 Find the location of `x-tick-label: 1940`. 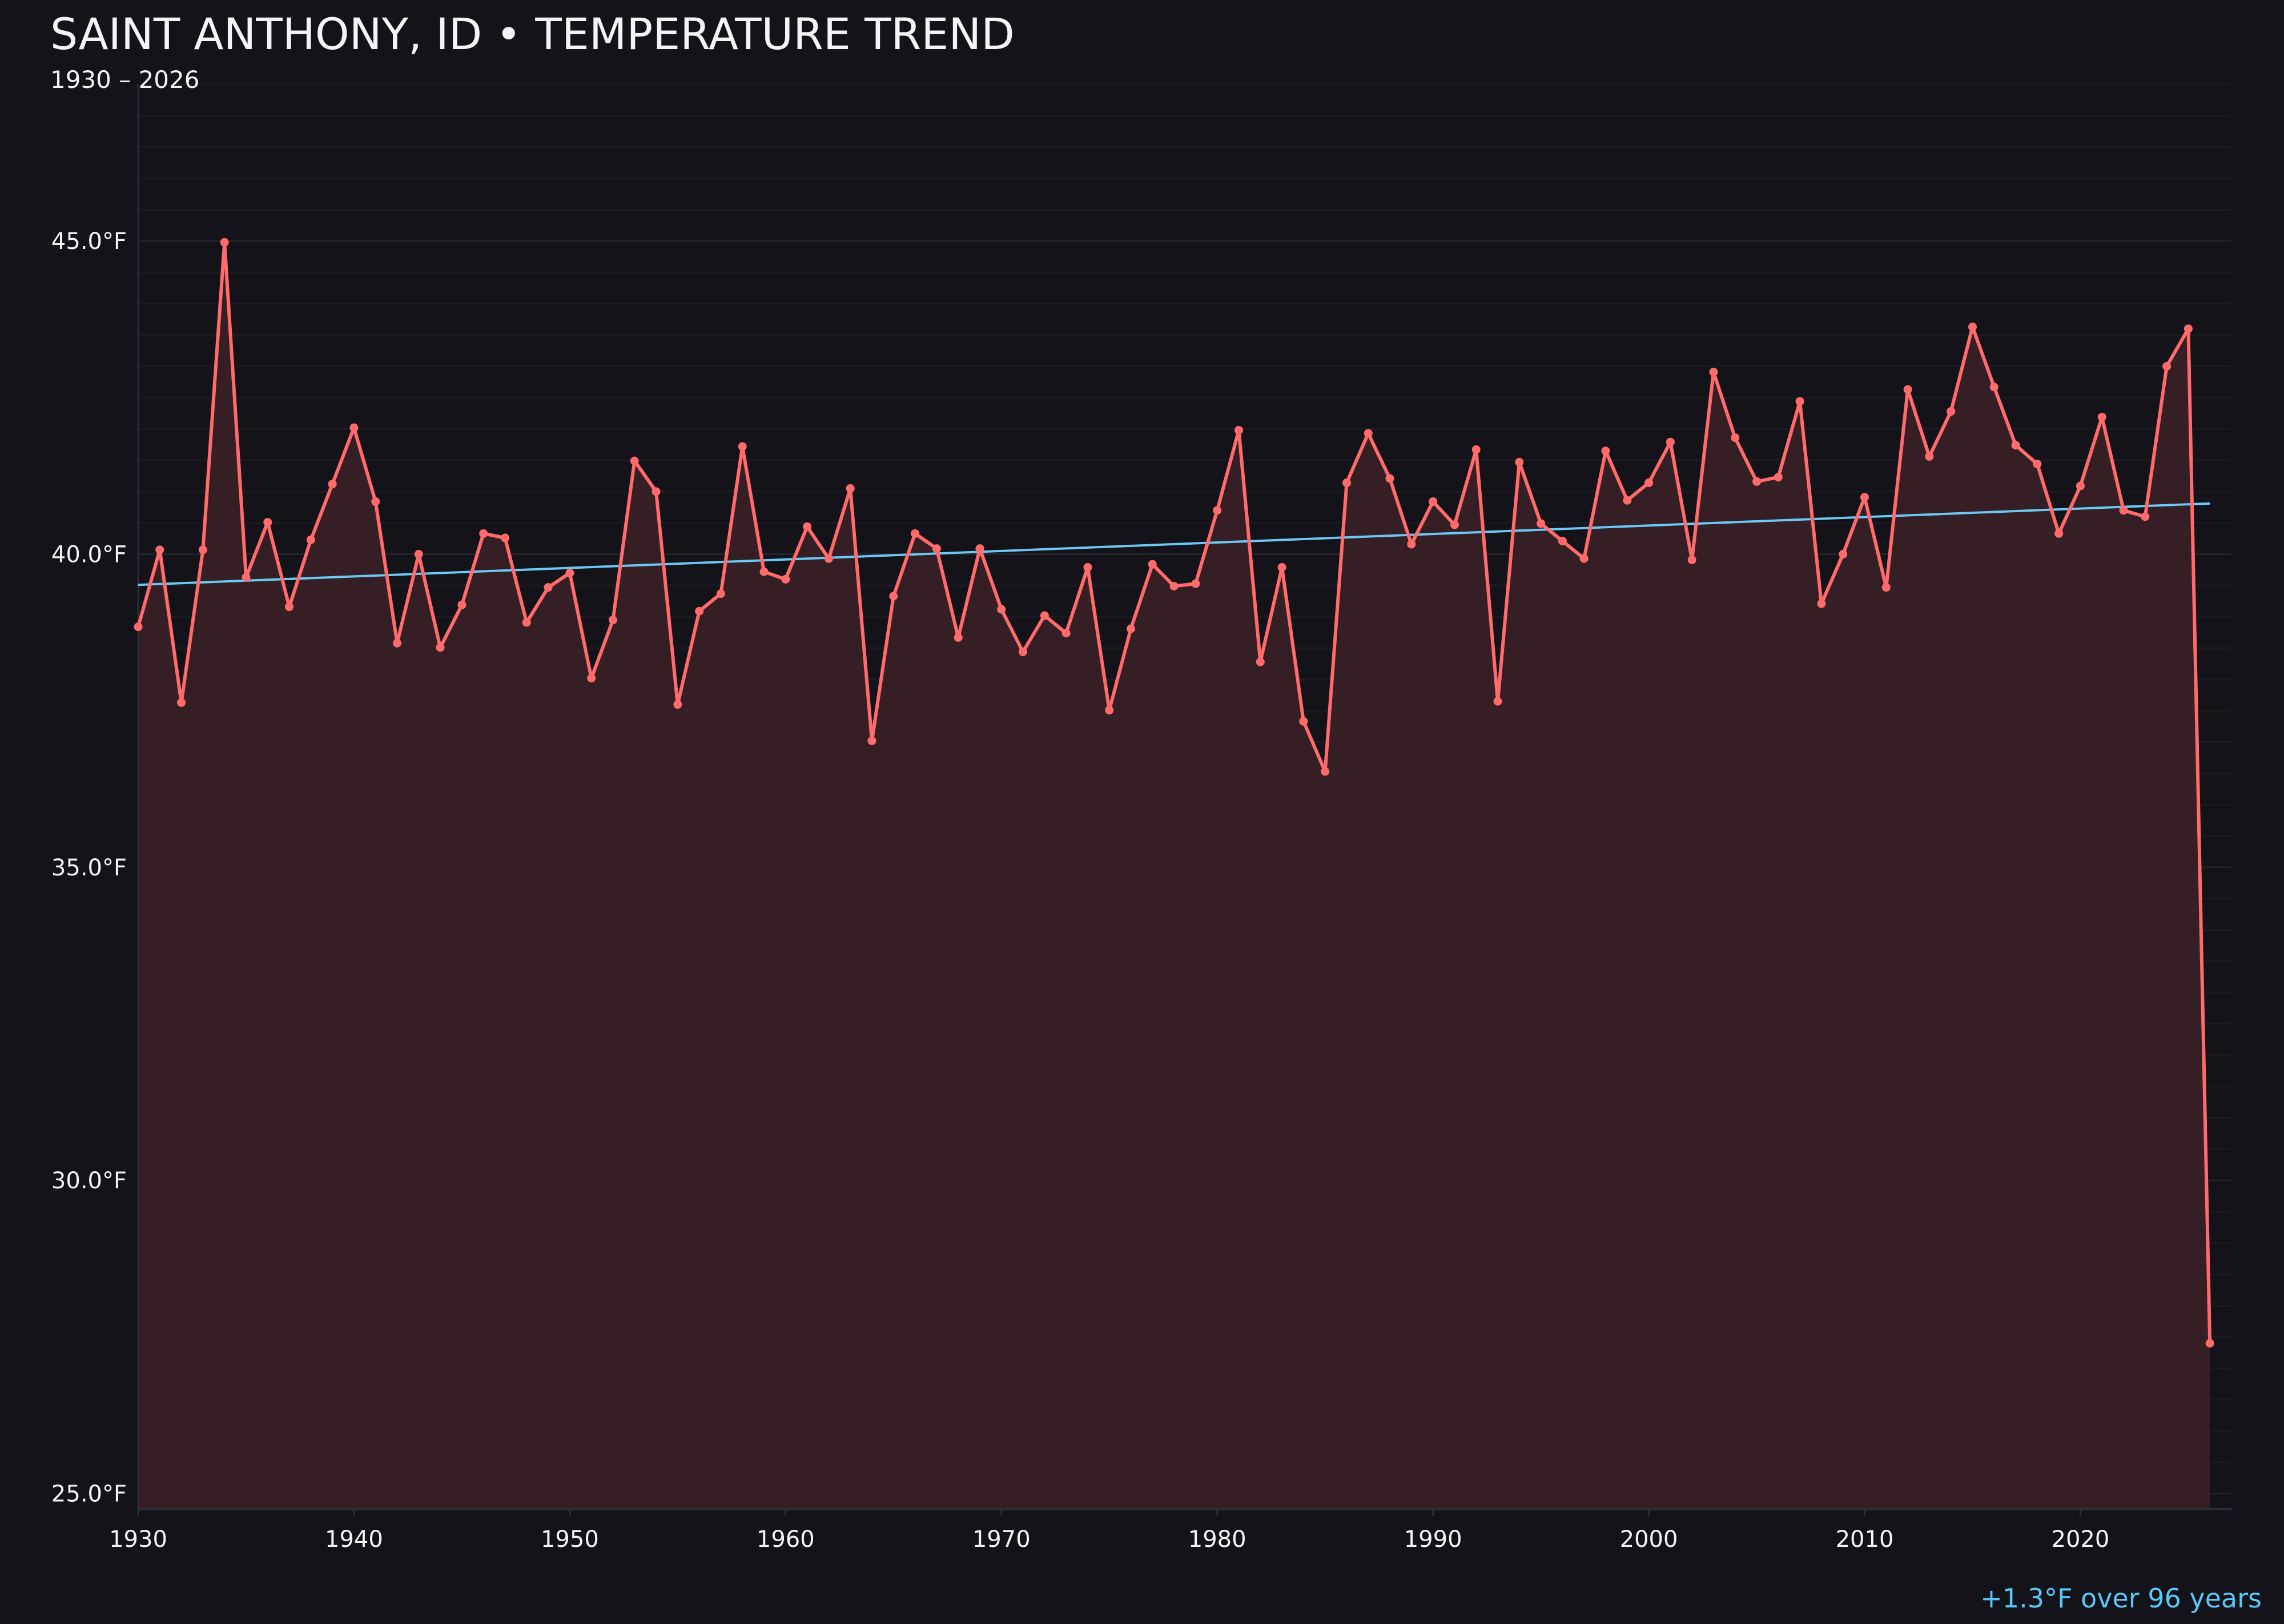

x-tick-label: 1940 is located at coordinates (354, 1539).